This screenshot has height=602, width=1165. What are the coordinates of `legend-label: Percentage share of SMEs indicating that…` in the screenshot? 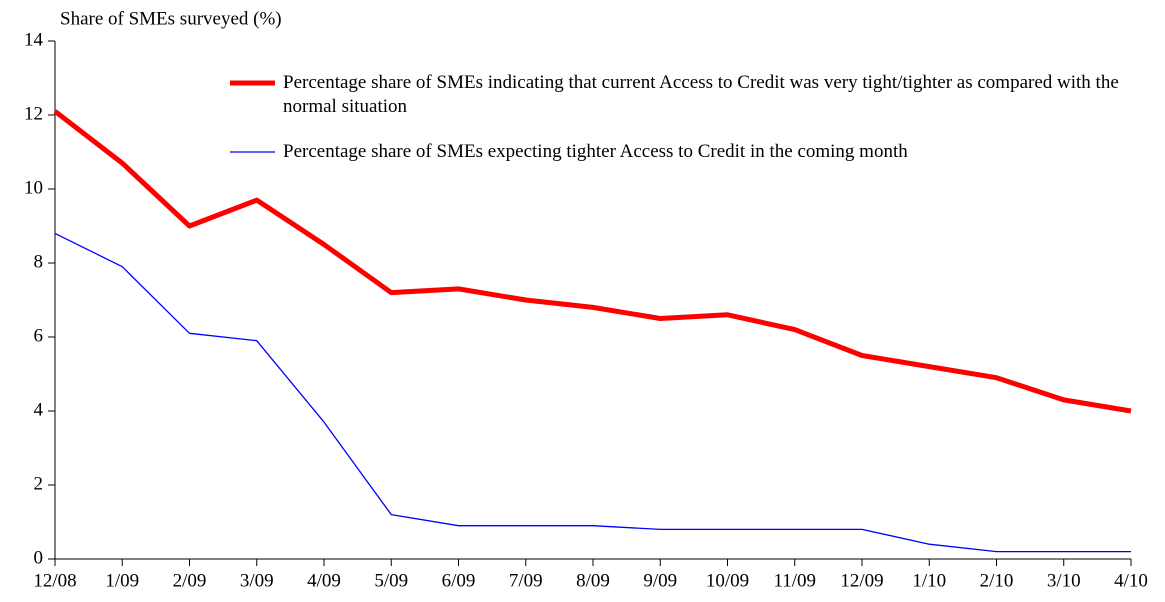 It's located at (701, 94).